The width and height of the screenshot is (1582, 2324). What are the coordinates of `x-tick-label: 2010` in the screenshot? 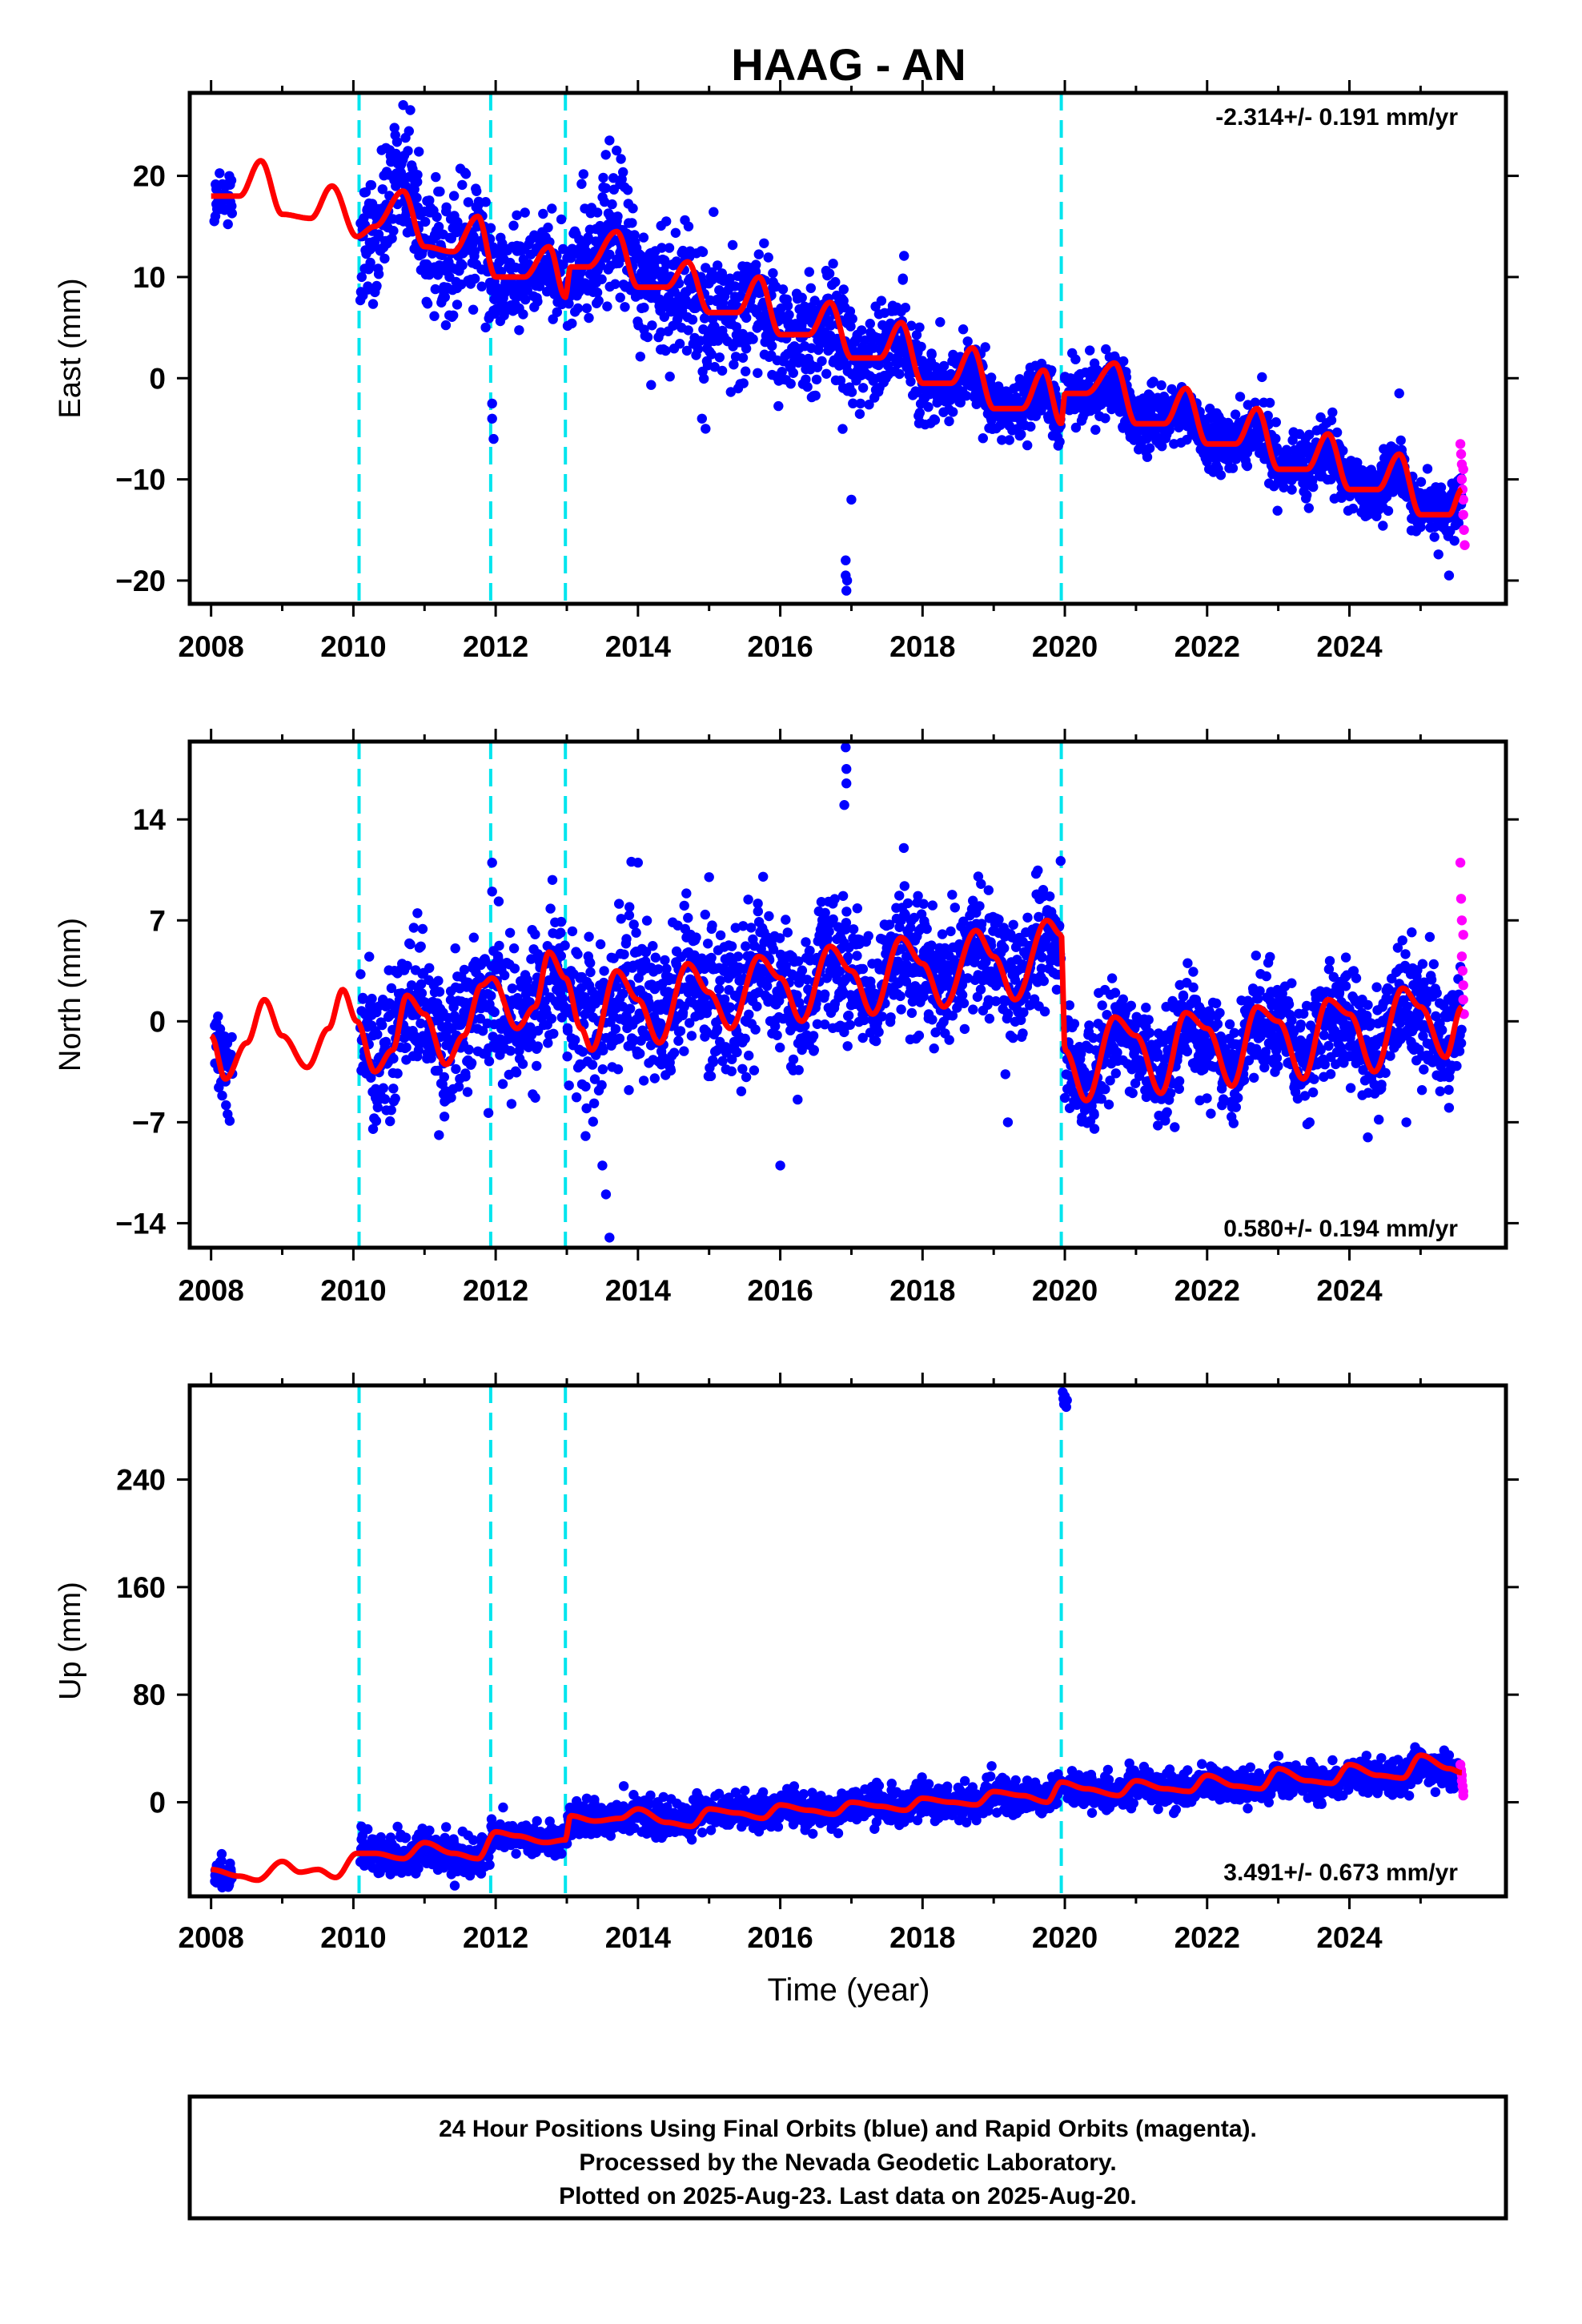 It's located at (353, 646).